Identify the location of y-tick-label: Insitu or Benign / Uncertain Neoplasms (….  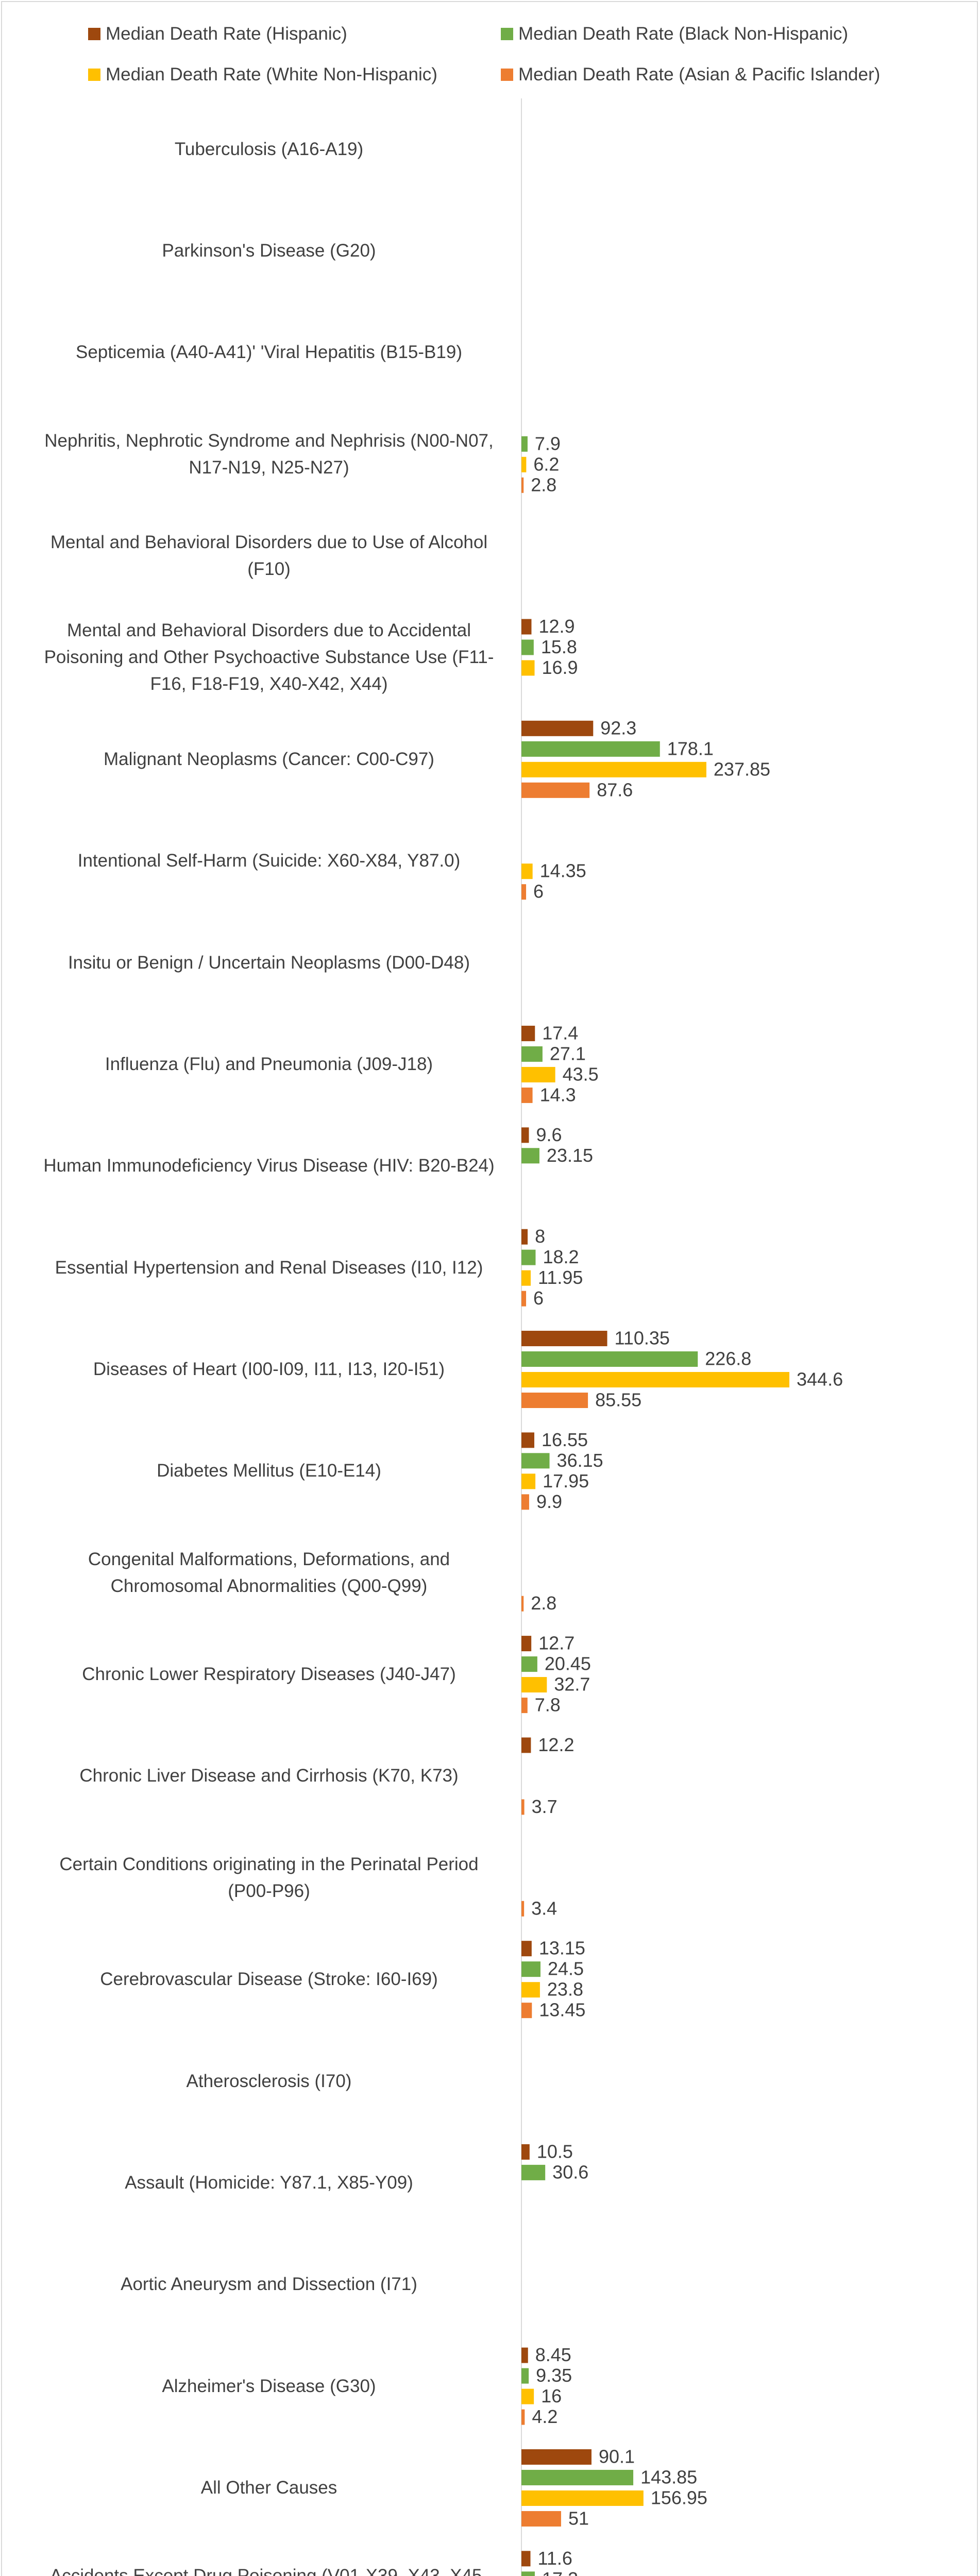
(268, 962).